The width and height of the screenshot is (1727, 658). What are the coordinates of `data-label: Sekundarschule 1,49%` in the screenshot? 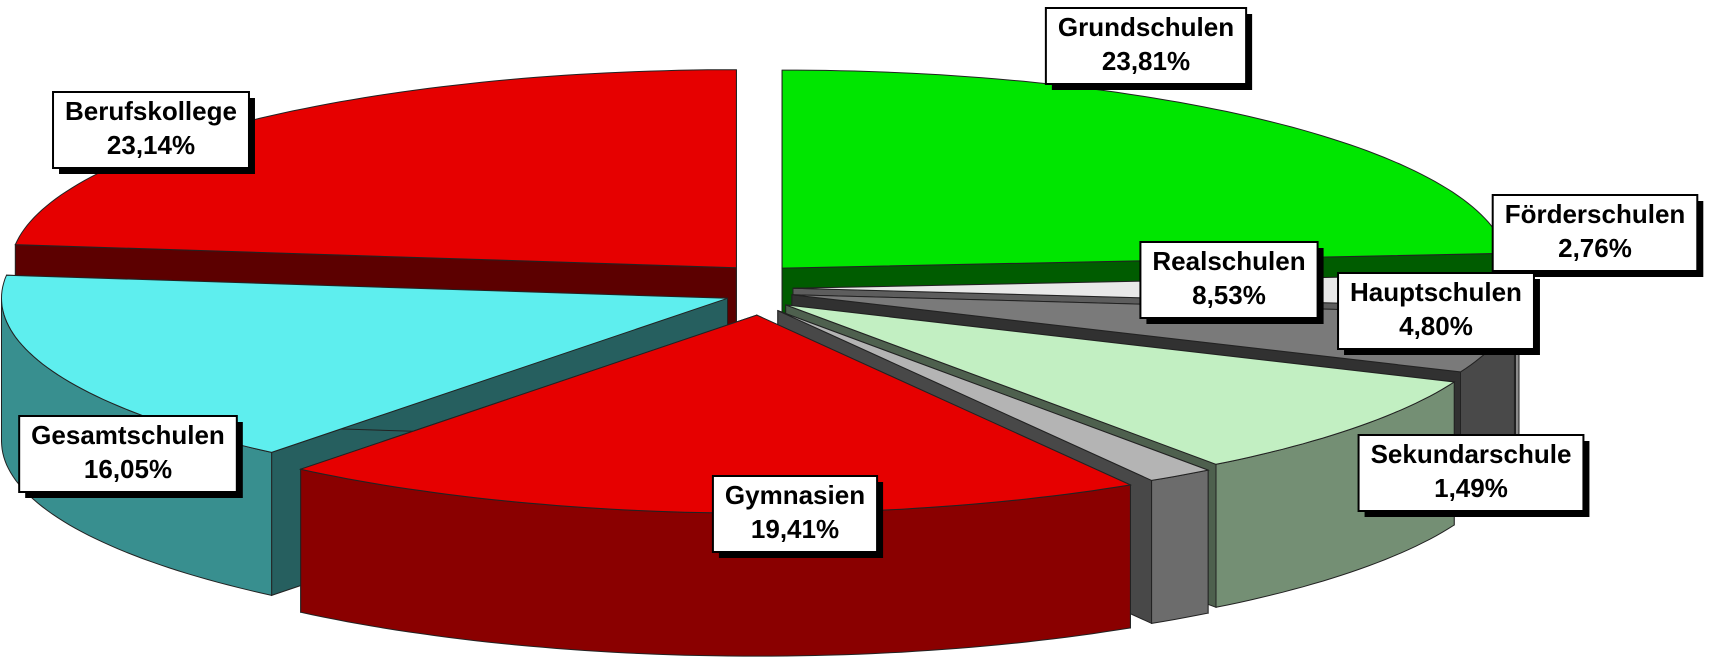 It's located at (1473, 475).